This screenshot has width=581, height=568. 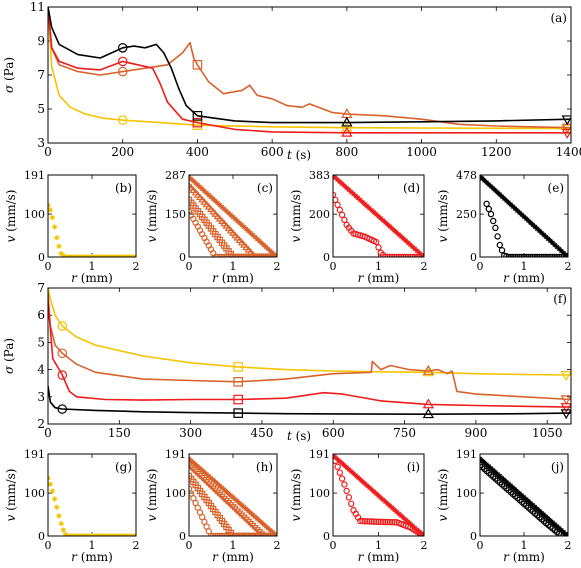 I want to click on panel-i: 0 1 2 0 100 191 (i) r (mm) v (mm/s), so click(x=358, y=506).